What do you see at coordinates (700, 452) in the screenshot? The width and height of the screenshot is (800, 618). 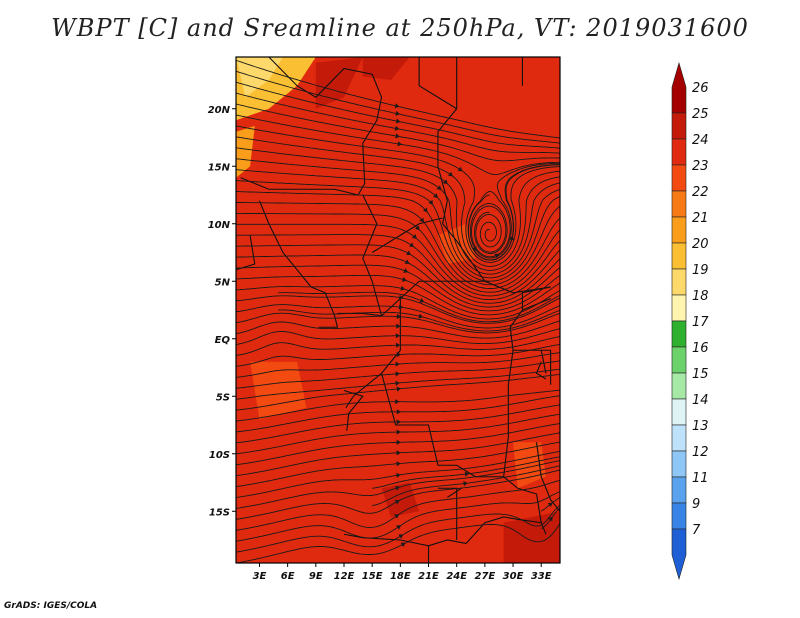 I see `colorbar-label-14: 12` at bounding box center [700, 452].